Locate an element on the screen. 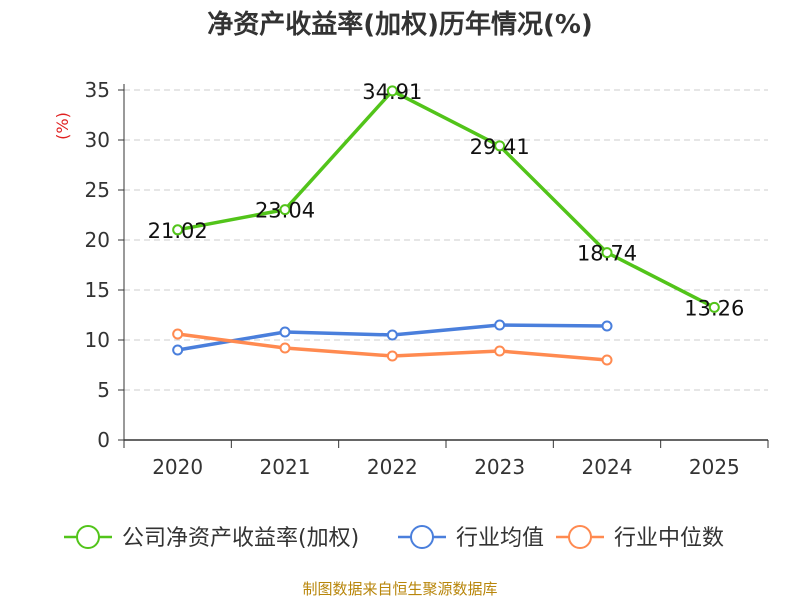  legend: 公司净资产收益率(加权) 行业均值 行业中位数 is located at coordinates (394, 538).